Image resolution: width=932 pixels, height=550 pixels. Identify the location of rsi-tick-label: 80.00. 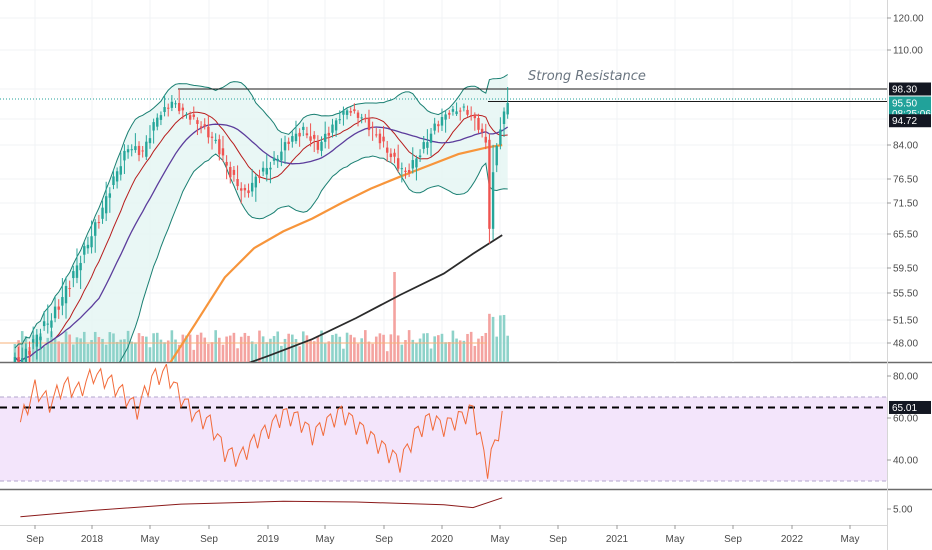
(905, 377).